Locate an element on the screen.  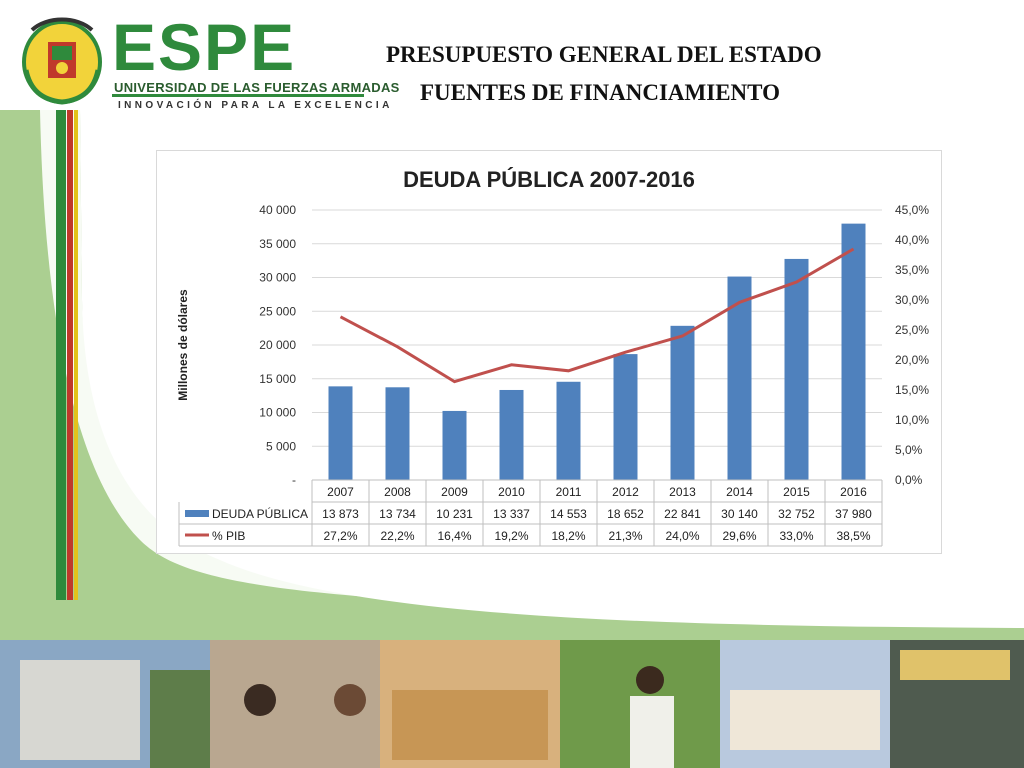
y2-tick-label: 25,0% is located at coordinates (912, 330).